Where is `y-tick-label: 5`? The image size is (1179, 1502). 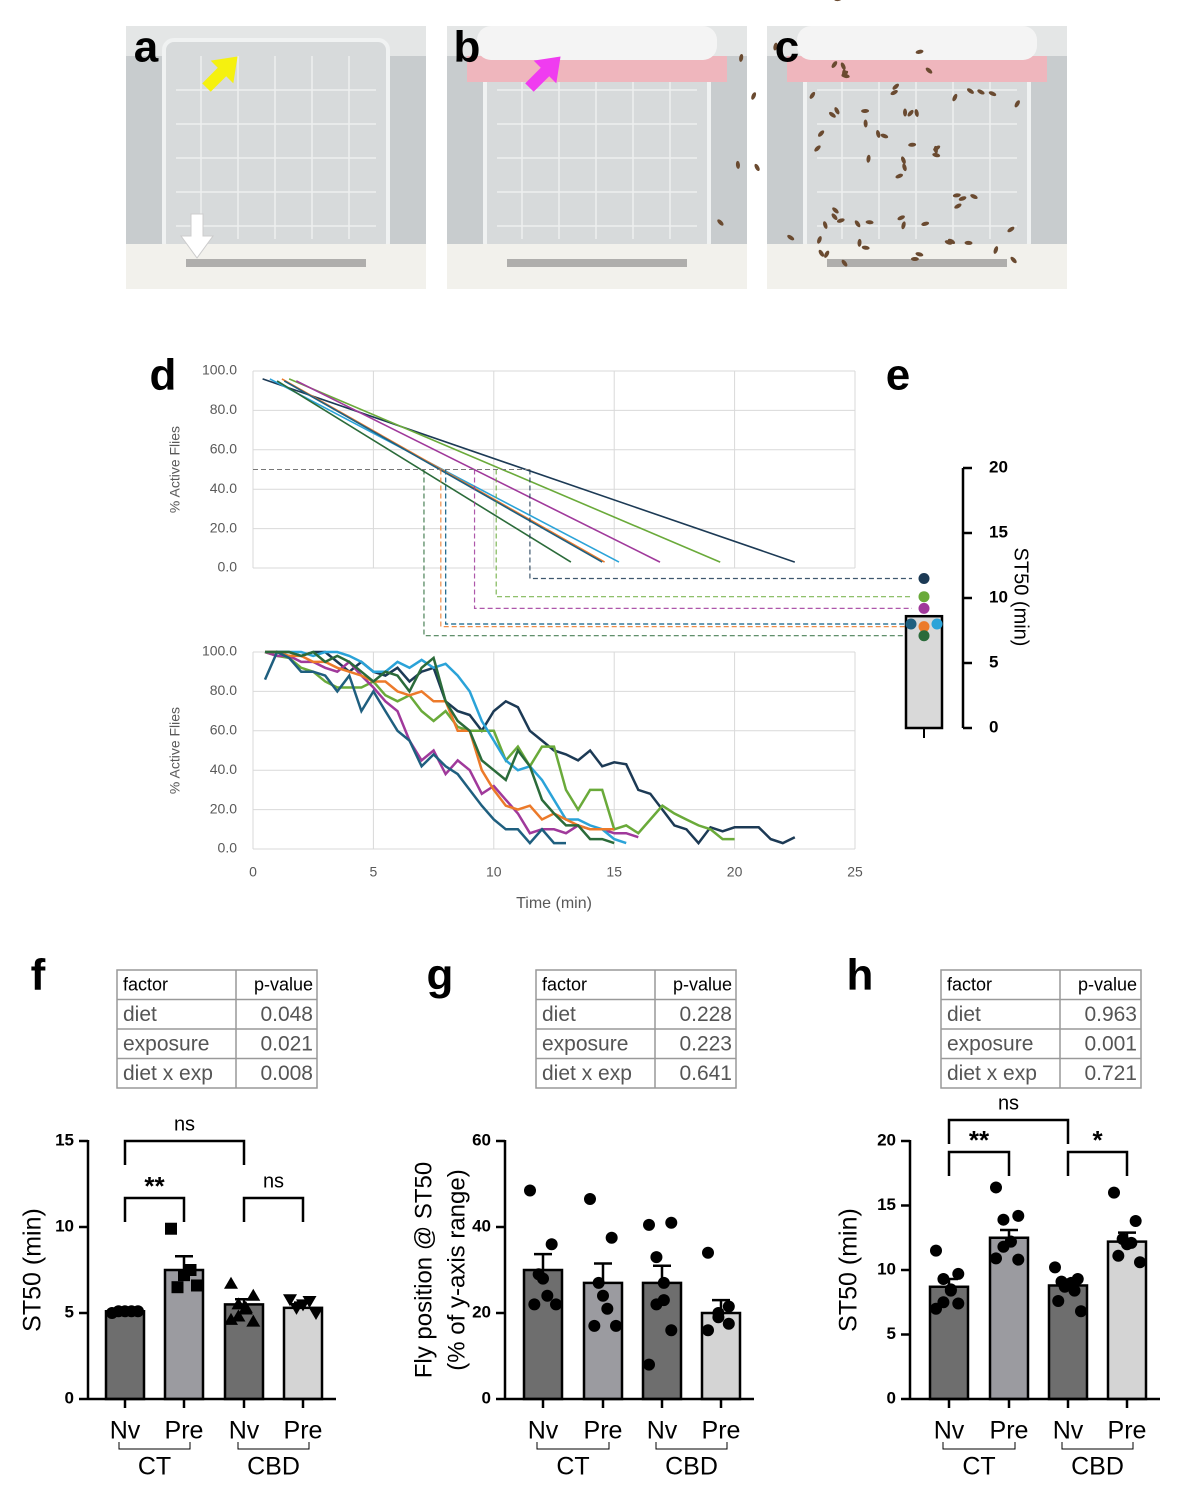 y-tick-label: 5 is located at coordinates (891, 1333).